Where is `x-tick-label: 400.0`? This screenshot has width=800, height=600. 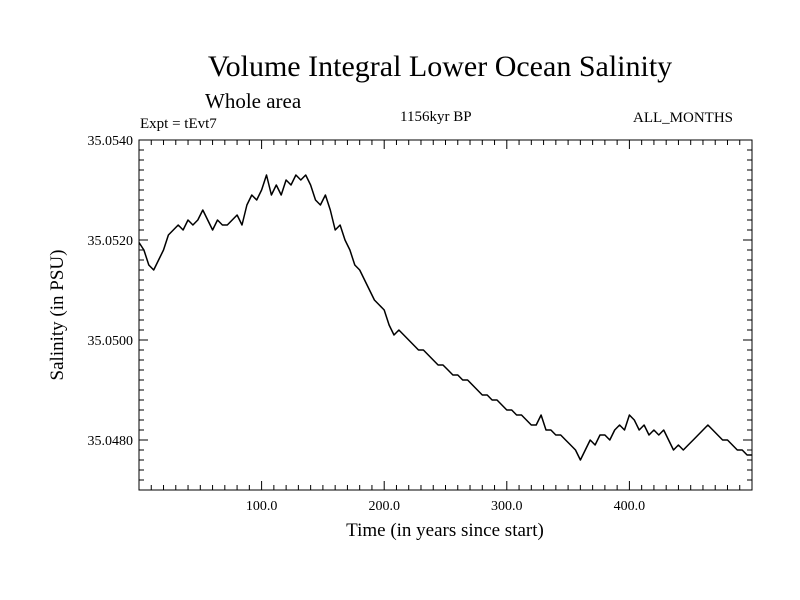 x-tick-label: 400.0 is located at coordinates (630, 506).